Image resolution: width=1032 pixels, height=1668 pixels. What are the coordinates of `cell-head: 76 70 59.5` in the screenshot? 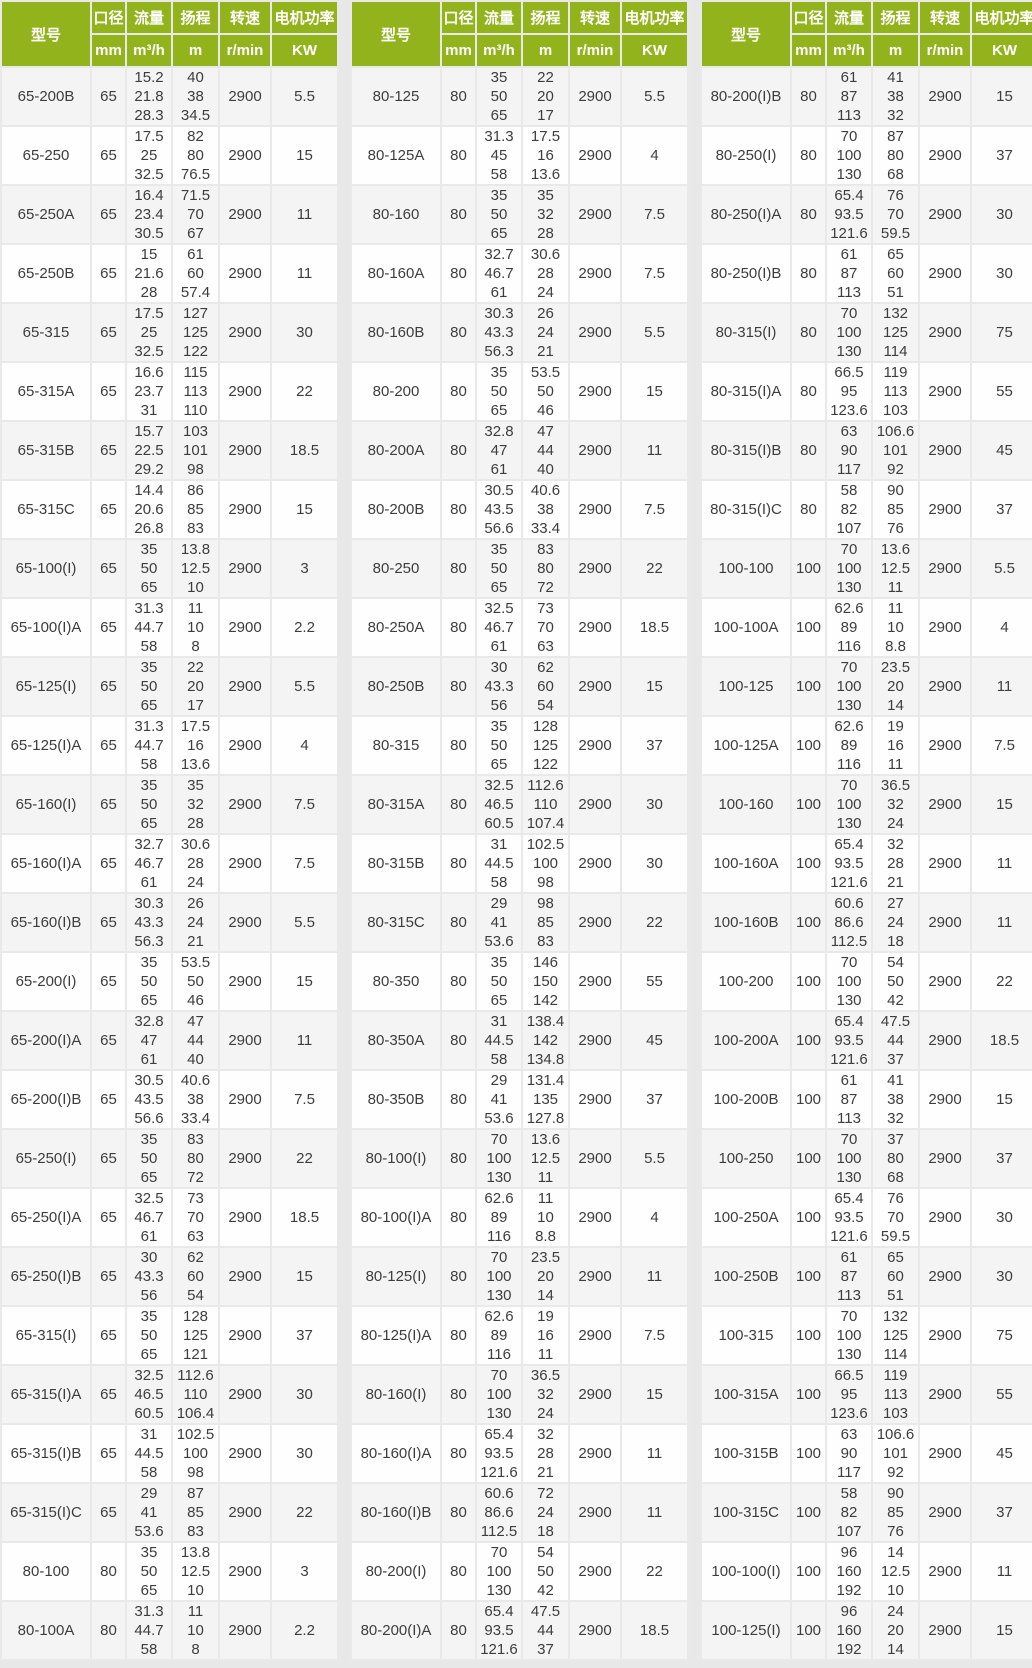 It's located at (895, 1217).